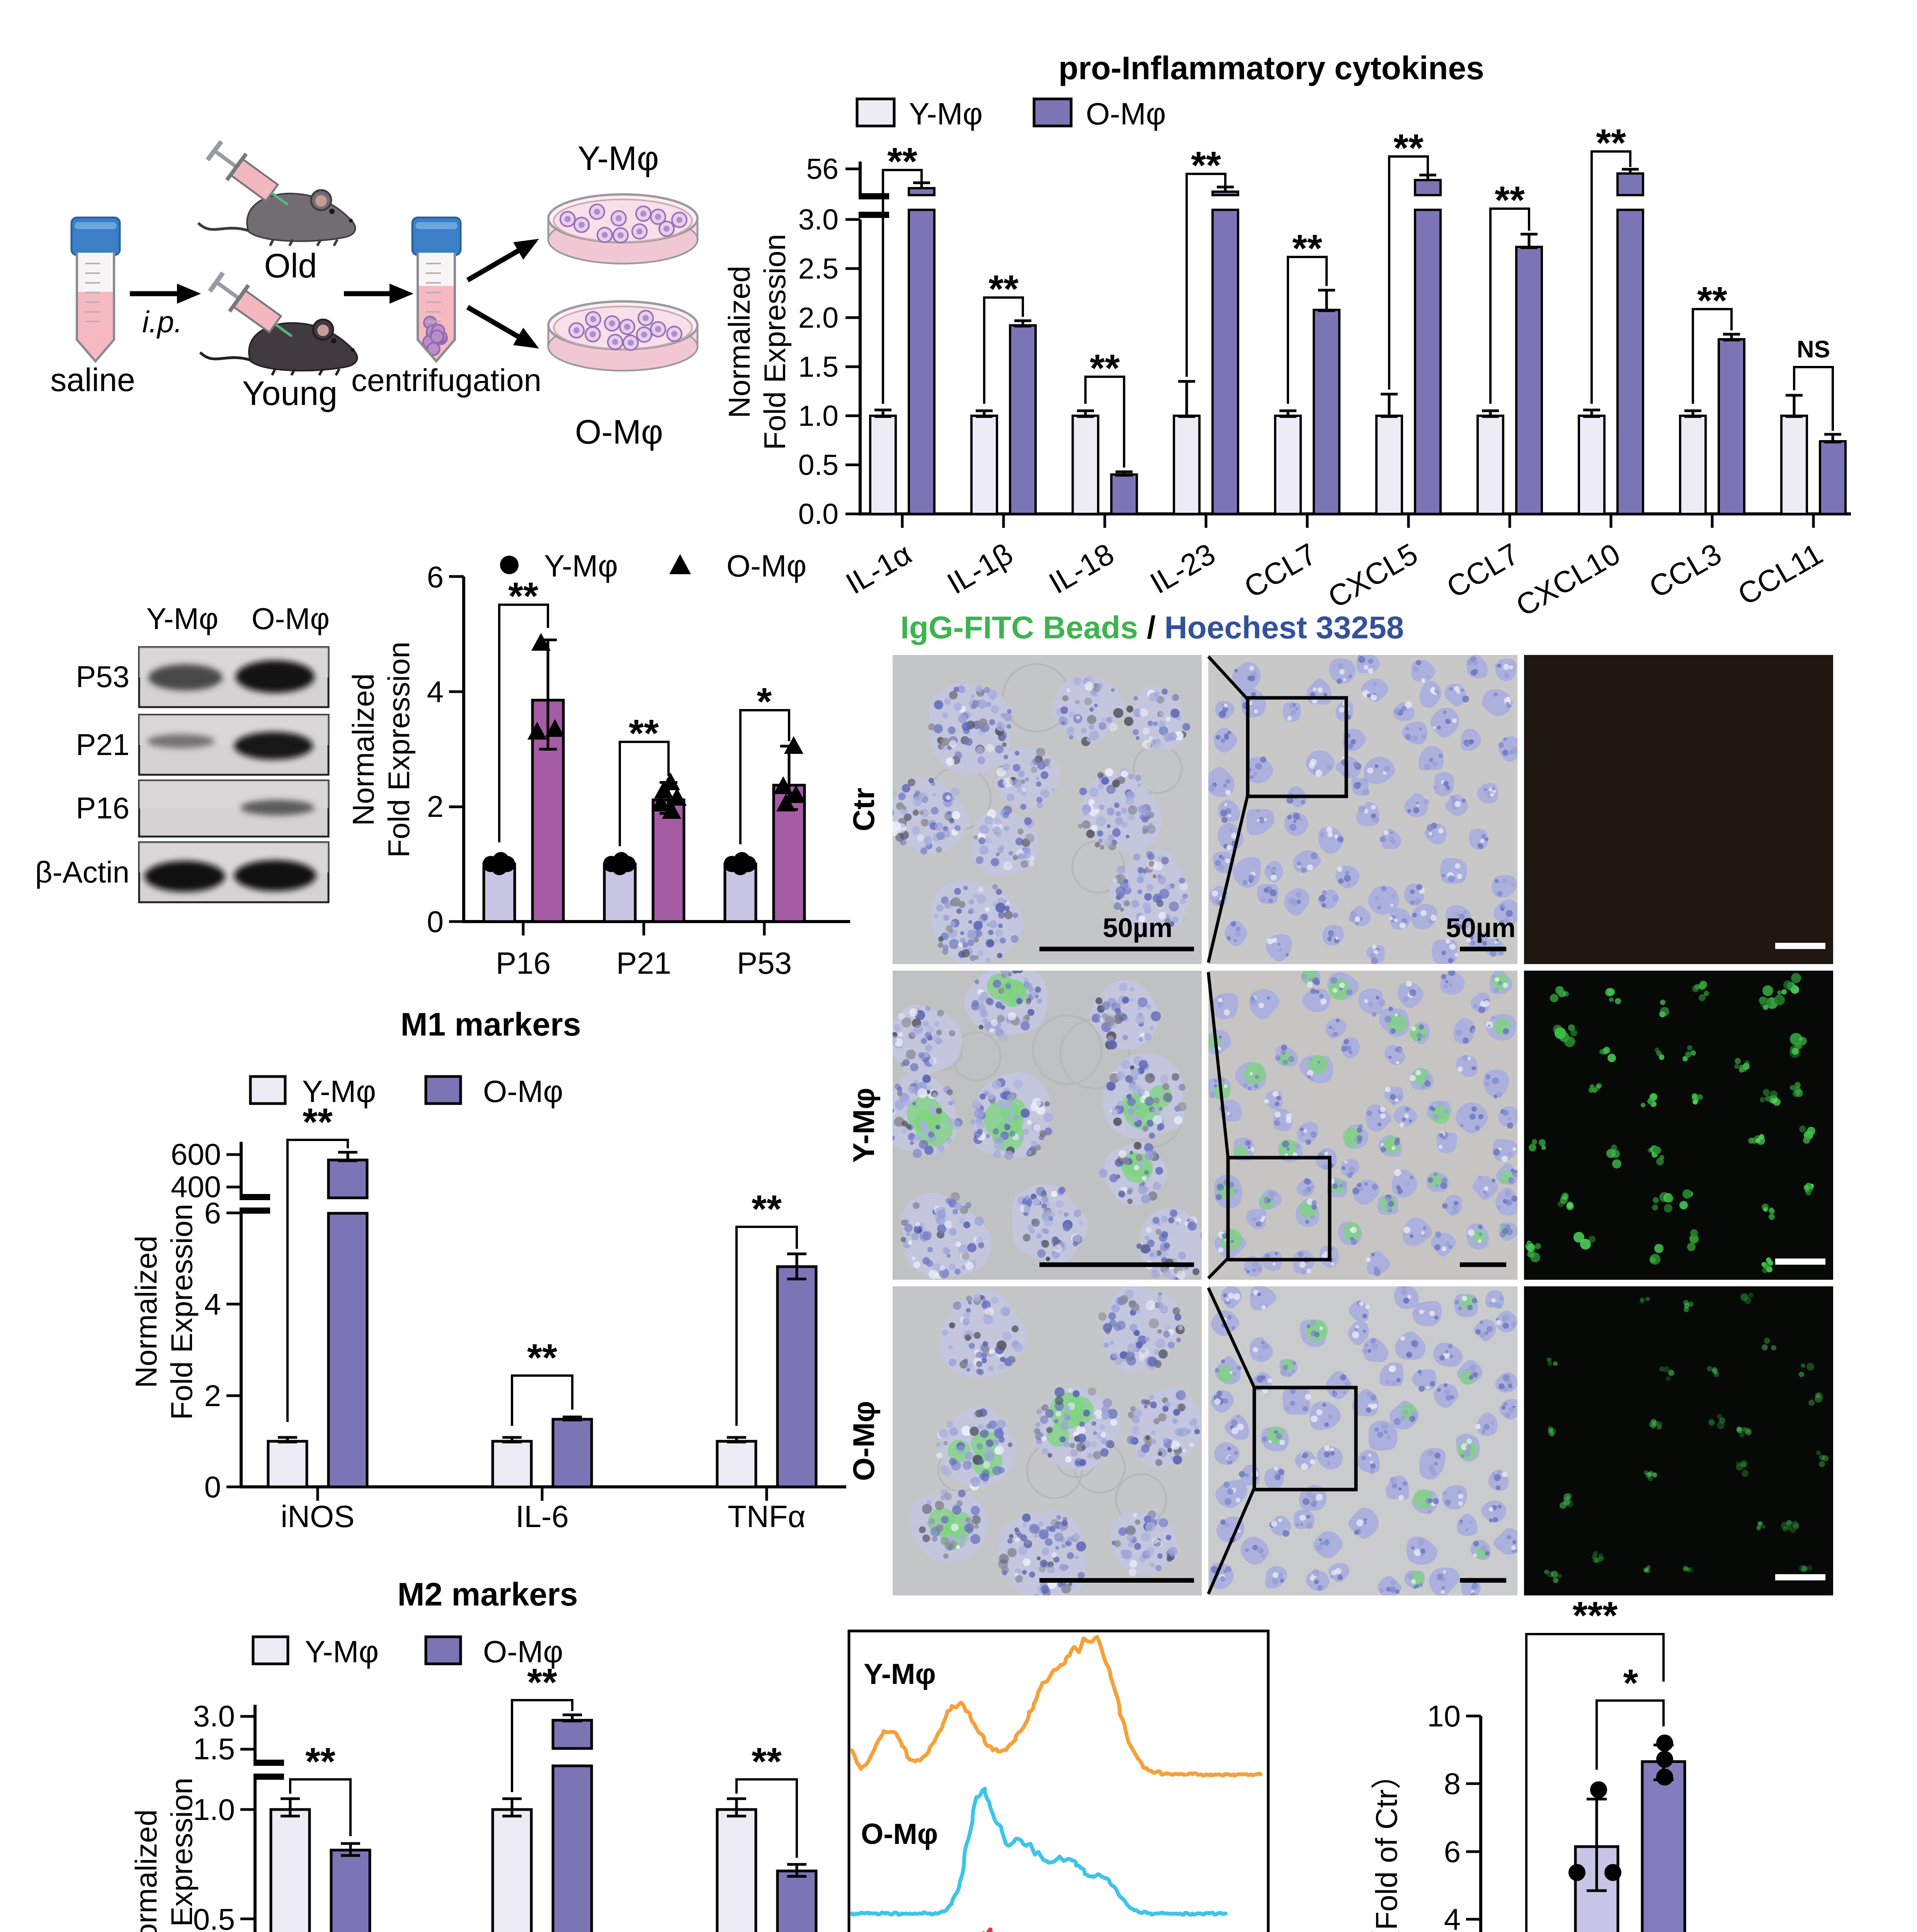 This screenshot has width=1917, height=1932. Describe the element at coordinates (1386, 1845) in the screenshot. I see `svg-text: MFI（Fold of Ctr）` at that location.